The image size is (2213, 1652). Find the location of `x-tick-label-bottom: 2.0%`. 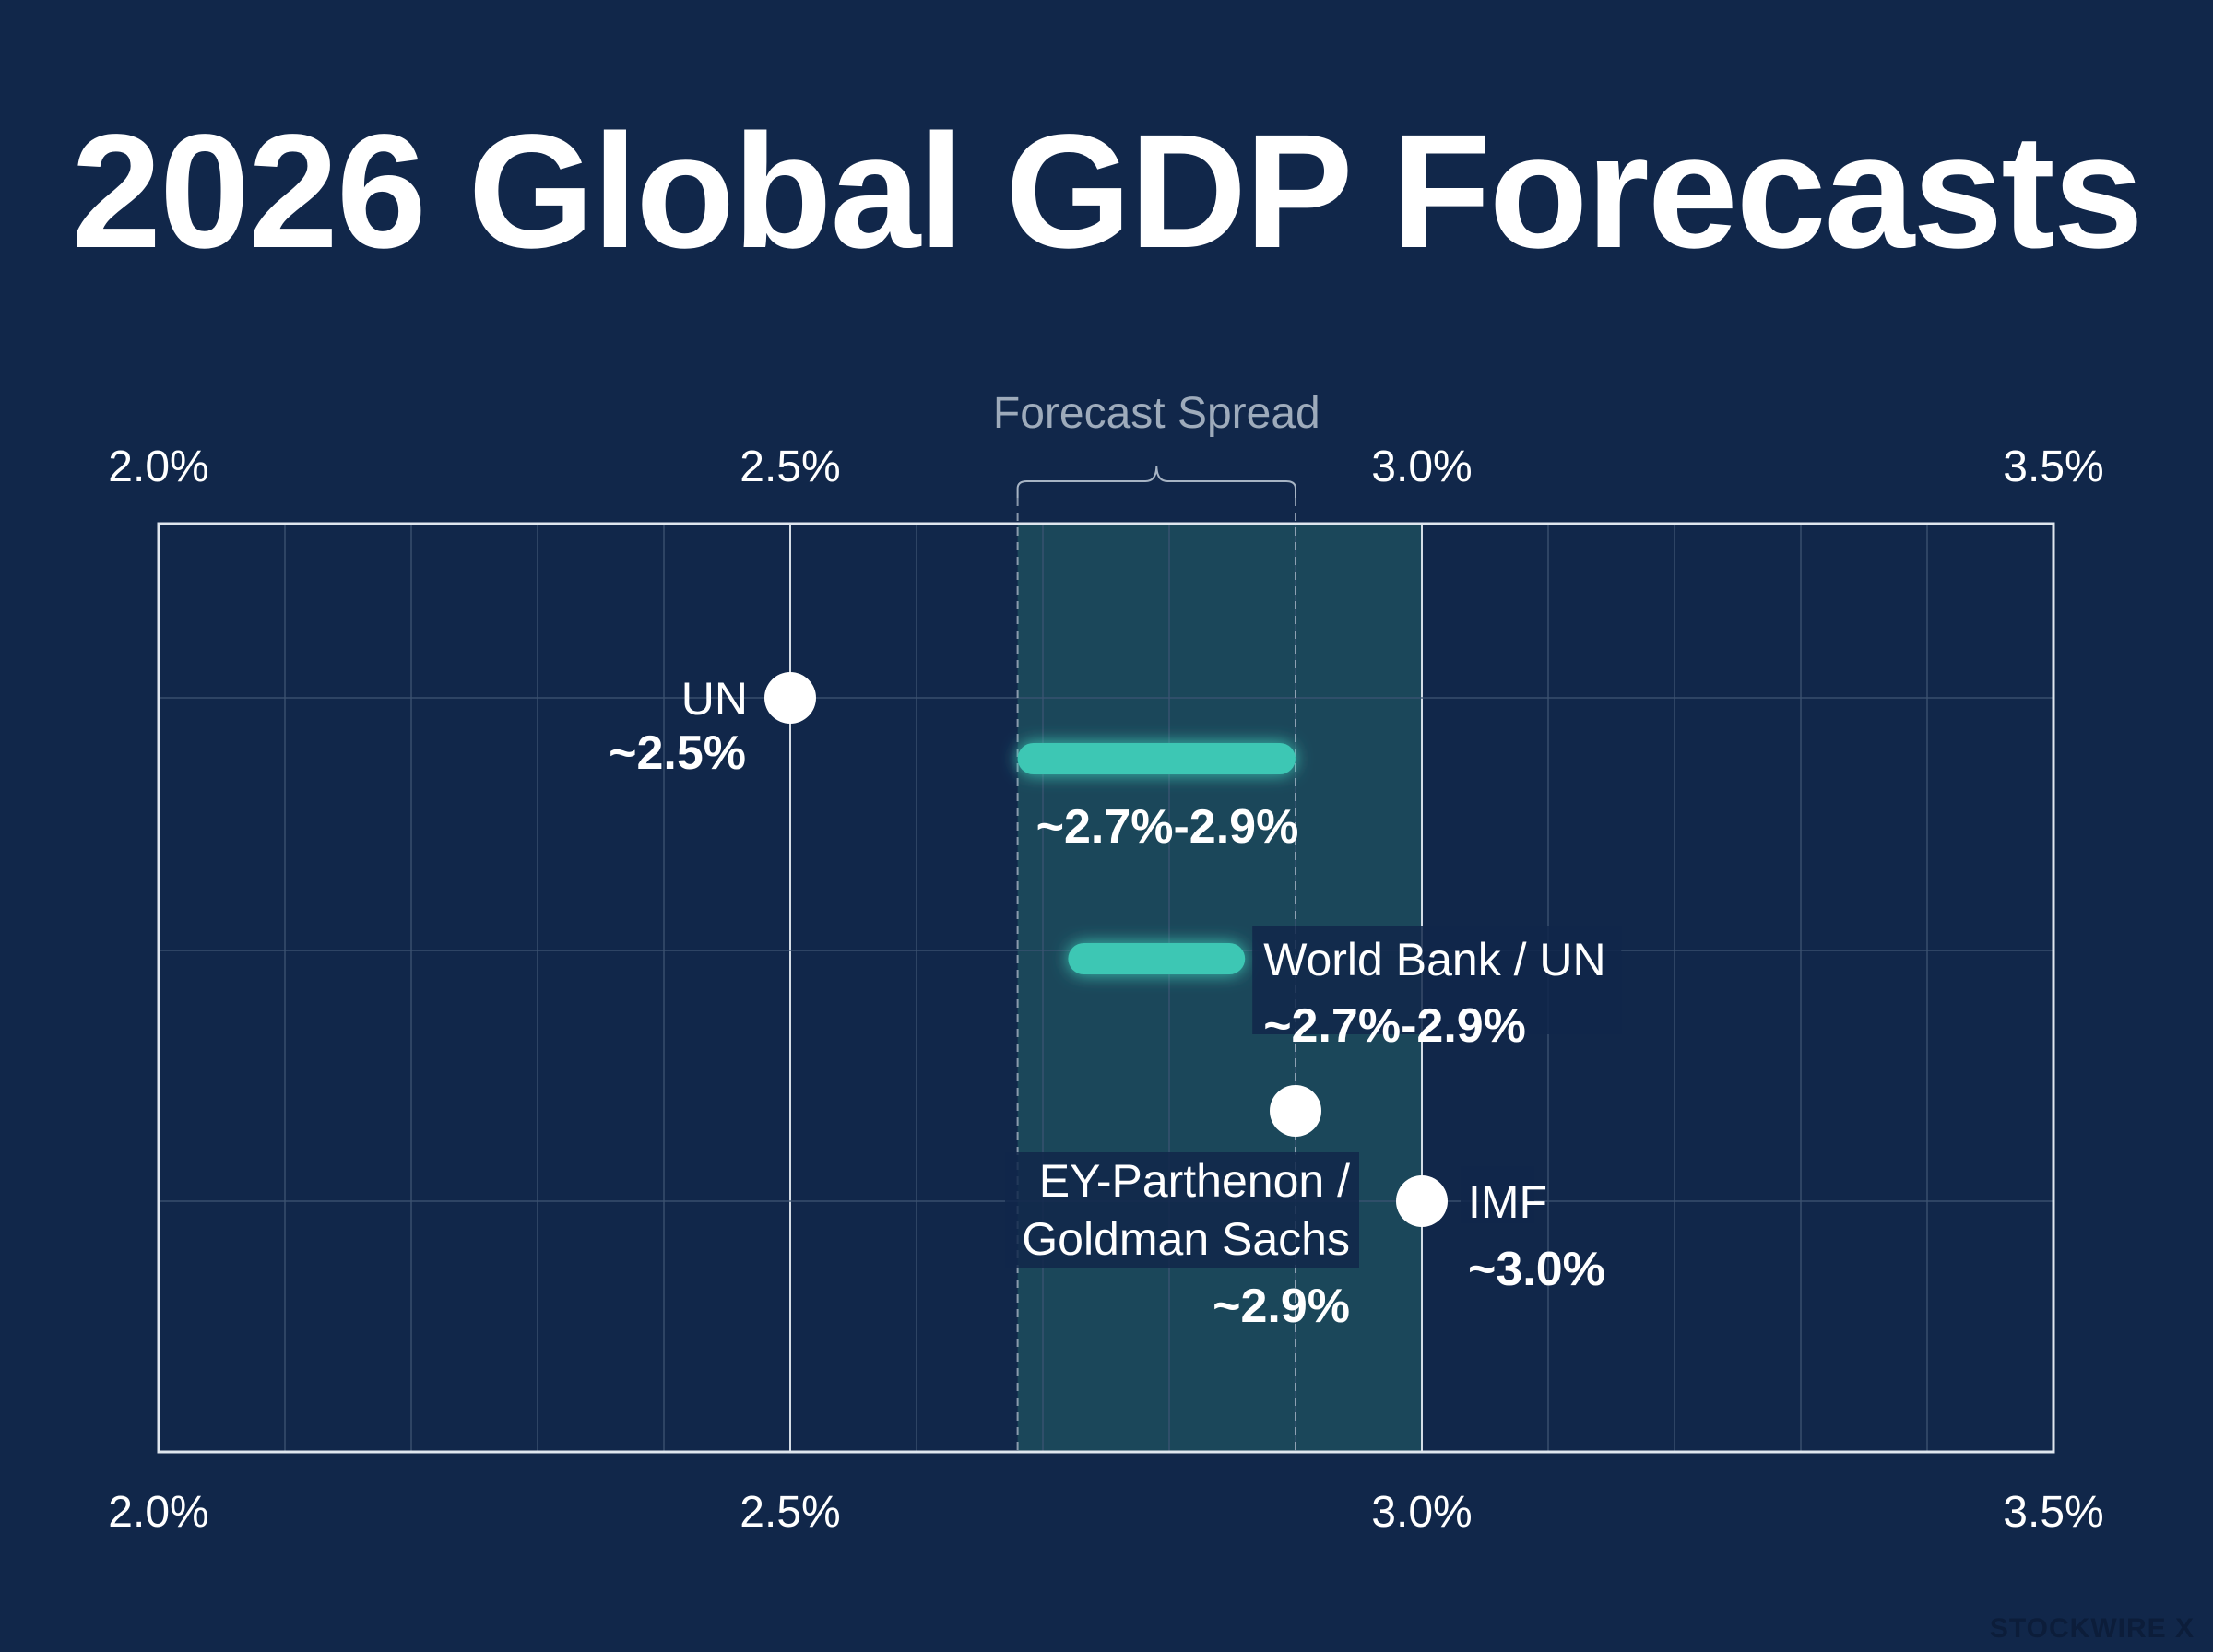

x-tick-label-bottom: 2.0% is located at coordinates (158, 1512).